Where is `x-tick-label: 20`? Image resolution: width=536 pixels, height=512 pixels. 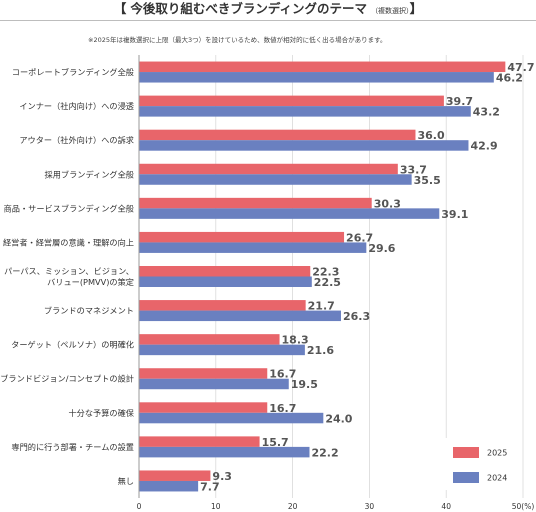
x-tick-label: 20 is located at coordinates (293, 506).